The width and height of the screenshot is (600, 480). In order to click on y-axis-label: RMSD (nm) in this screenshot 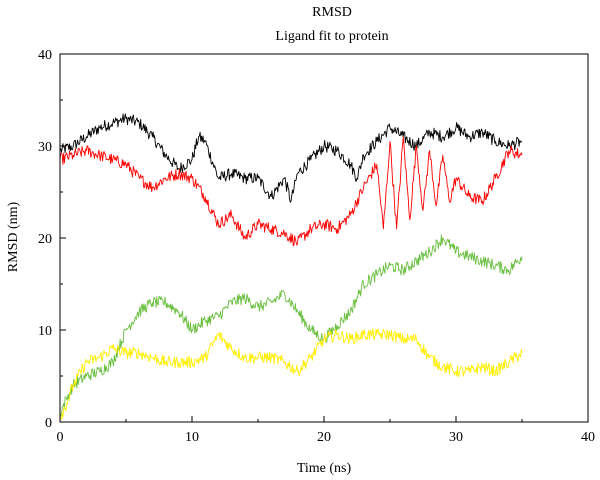, I will do `click(13, 236)`.